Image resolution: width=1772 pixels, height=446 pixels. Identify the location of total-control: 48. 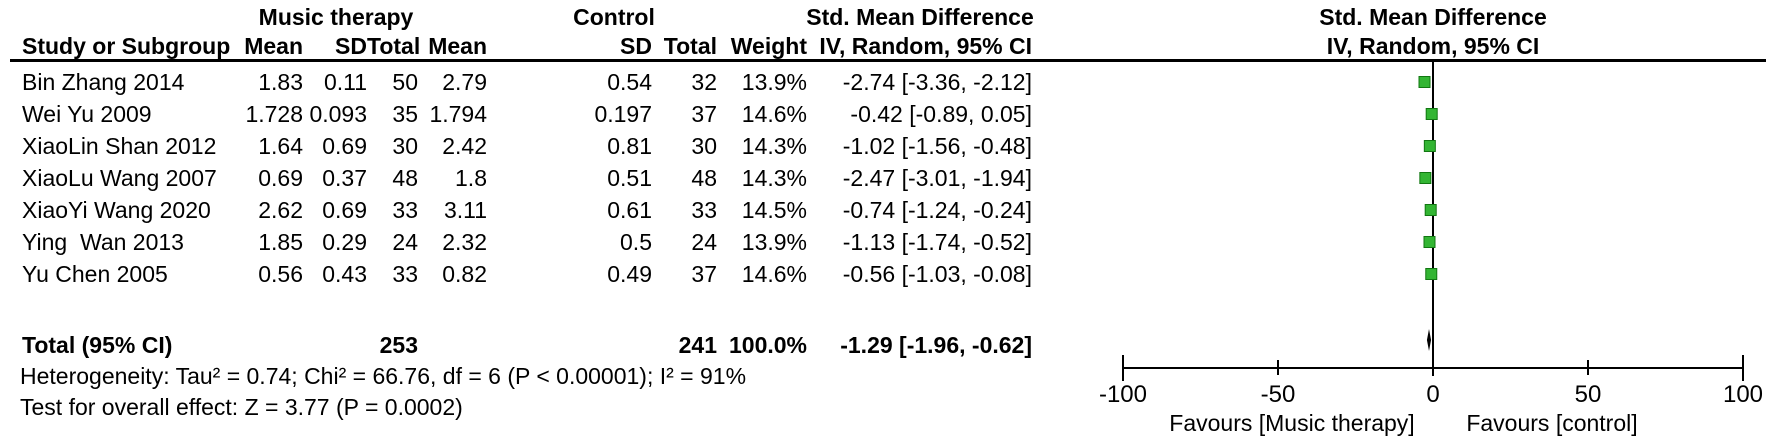
(704, 178).